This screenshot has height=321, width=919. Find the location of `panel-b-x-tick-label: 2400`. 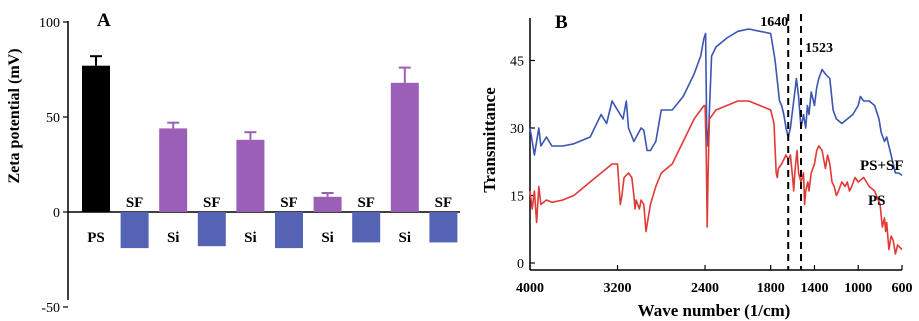

panel-b-x-tick-label: 2400 is located at coordinates (705, 288).